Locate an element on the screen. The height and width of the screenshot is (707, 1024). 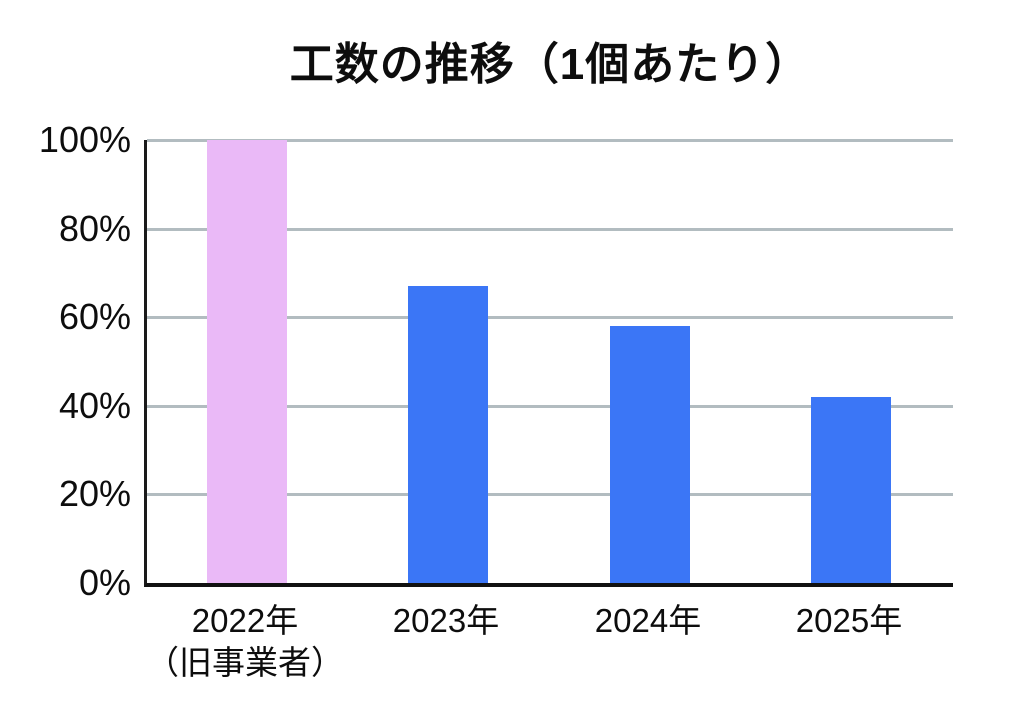
x-tick-label-2022年: 2022年 （旧事業者） is located at coordinates (245, 642).